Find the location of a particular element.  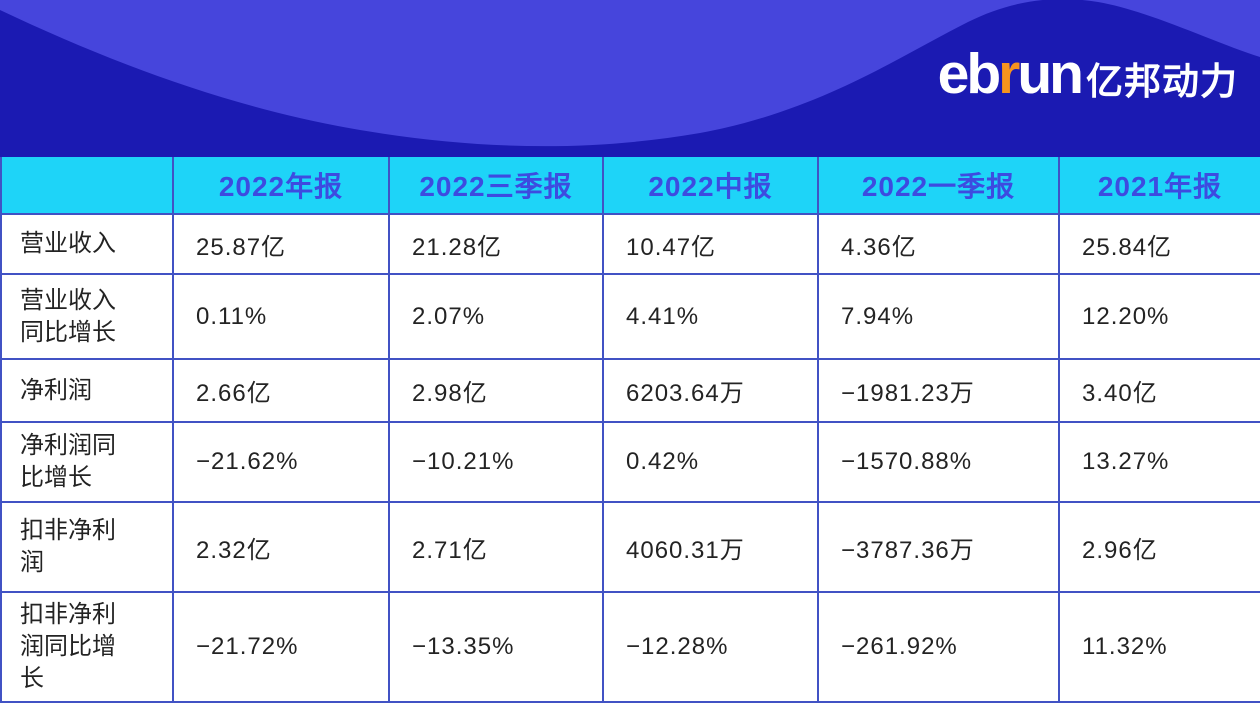

table-row: 营业收入同比增长 0.11% 2.07% 4.41% 7.94% 12.20% is located at coordinates (630, 316).